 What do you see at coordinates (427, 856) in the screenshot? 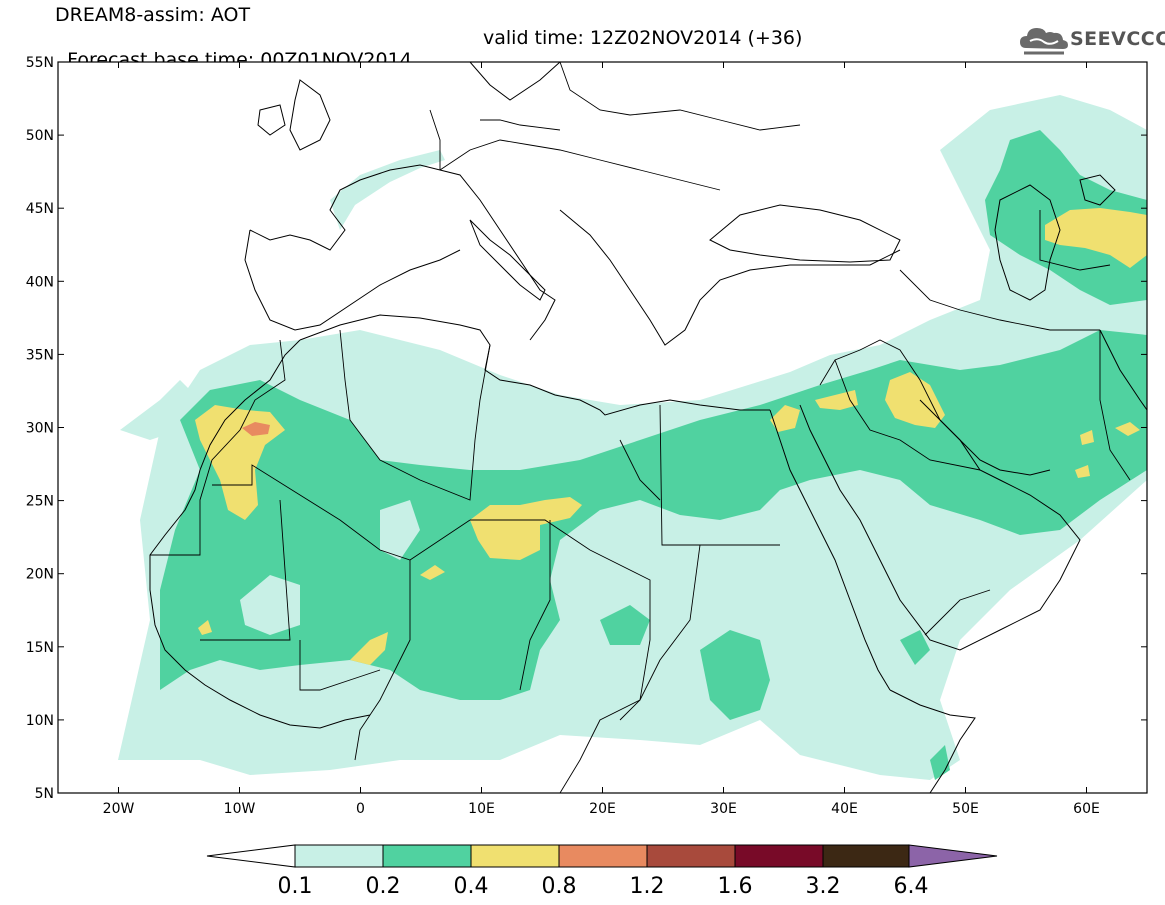
I see `colorbar-box-0.2` at bounding box center [427, 856].